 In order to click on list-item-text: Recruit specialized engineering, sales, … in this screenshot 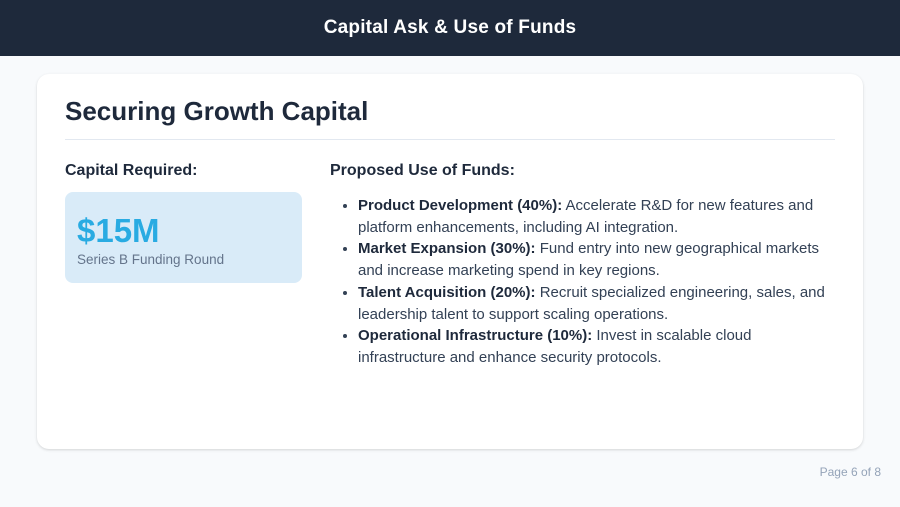, I will do `click(591, 303)`.